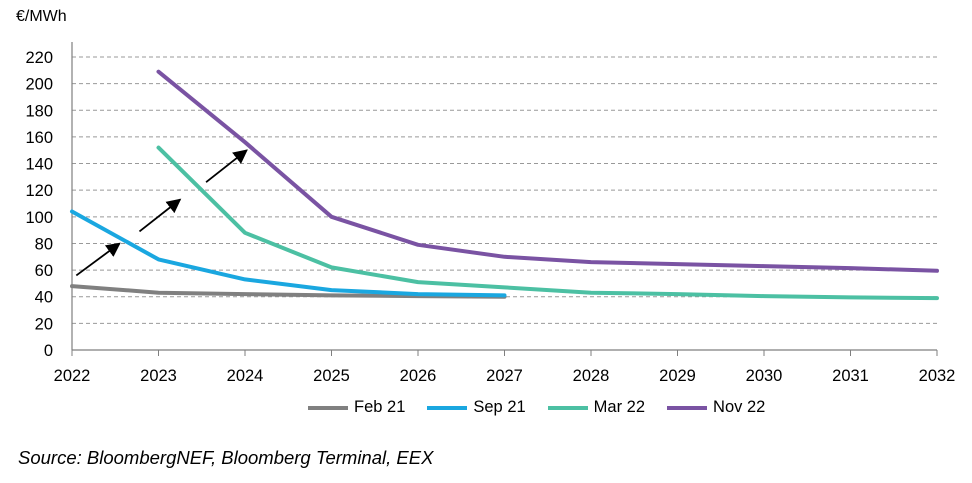  I want to click on legend-item-mar-22: Mar 22, so click(596, 407).